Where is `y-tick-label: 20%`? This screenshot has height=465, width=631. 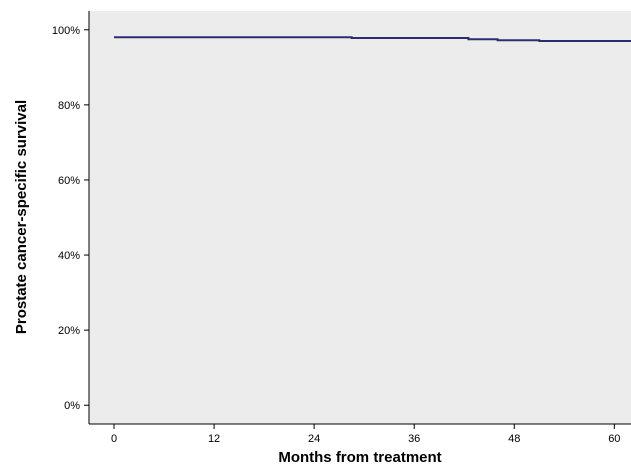
y-tick-label: 20% is located at coordinates (69, 331).